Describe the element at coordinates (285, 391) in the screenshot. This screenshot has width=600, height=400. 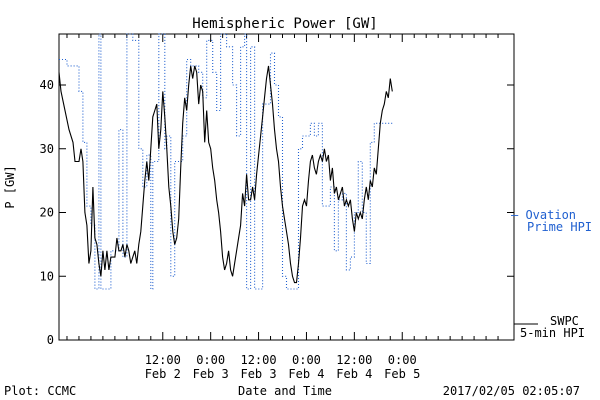
I see `x-axis-label: Date and Time` at that location.